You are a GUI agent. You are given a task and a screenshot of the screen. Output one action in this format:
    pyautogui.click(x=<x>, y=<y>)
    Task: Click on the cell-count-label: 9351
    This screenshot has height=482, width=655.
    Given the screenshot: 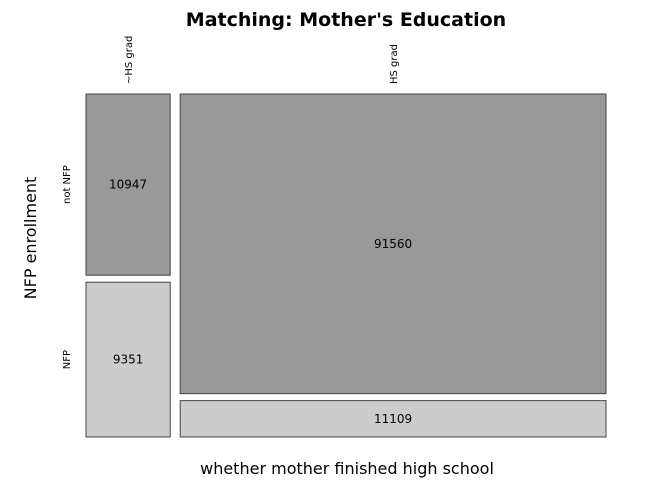 What is the action you would take?
    pyautogui.click(x=128, y=360)
    